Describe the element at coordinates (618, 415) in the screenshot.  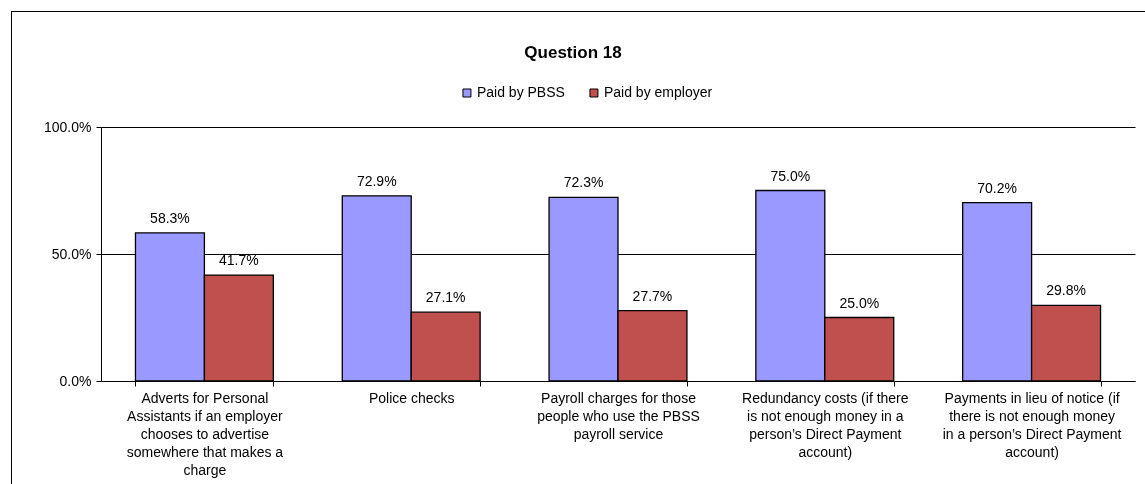
I see `x-tick-label: Payroll charges for those people who use the PBSS payroll service` at that location.